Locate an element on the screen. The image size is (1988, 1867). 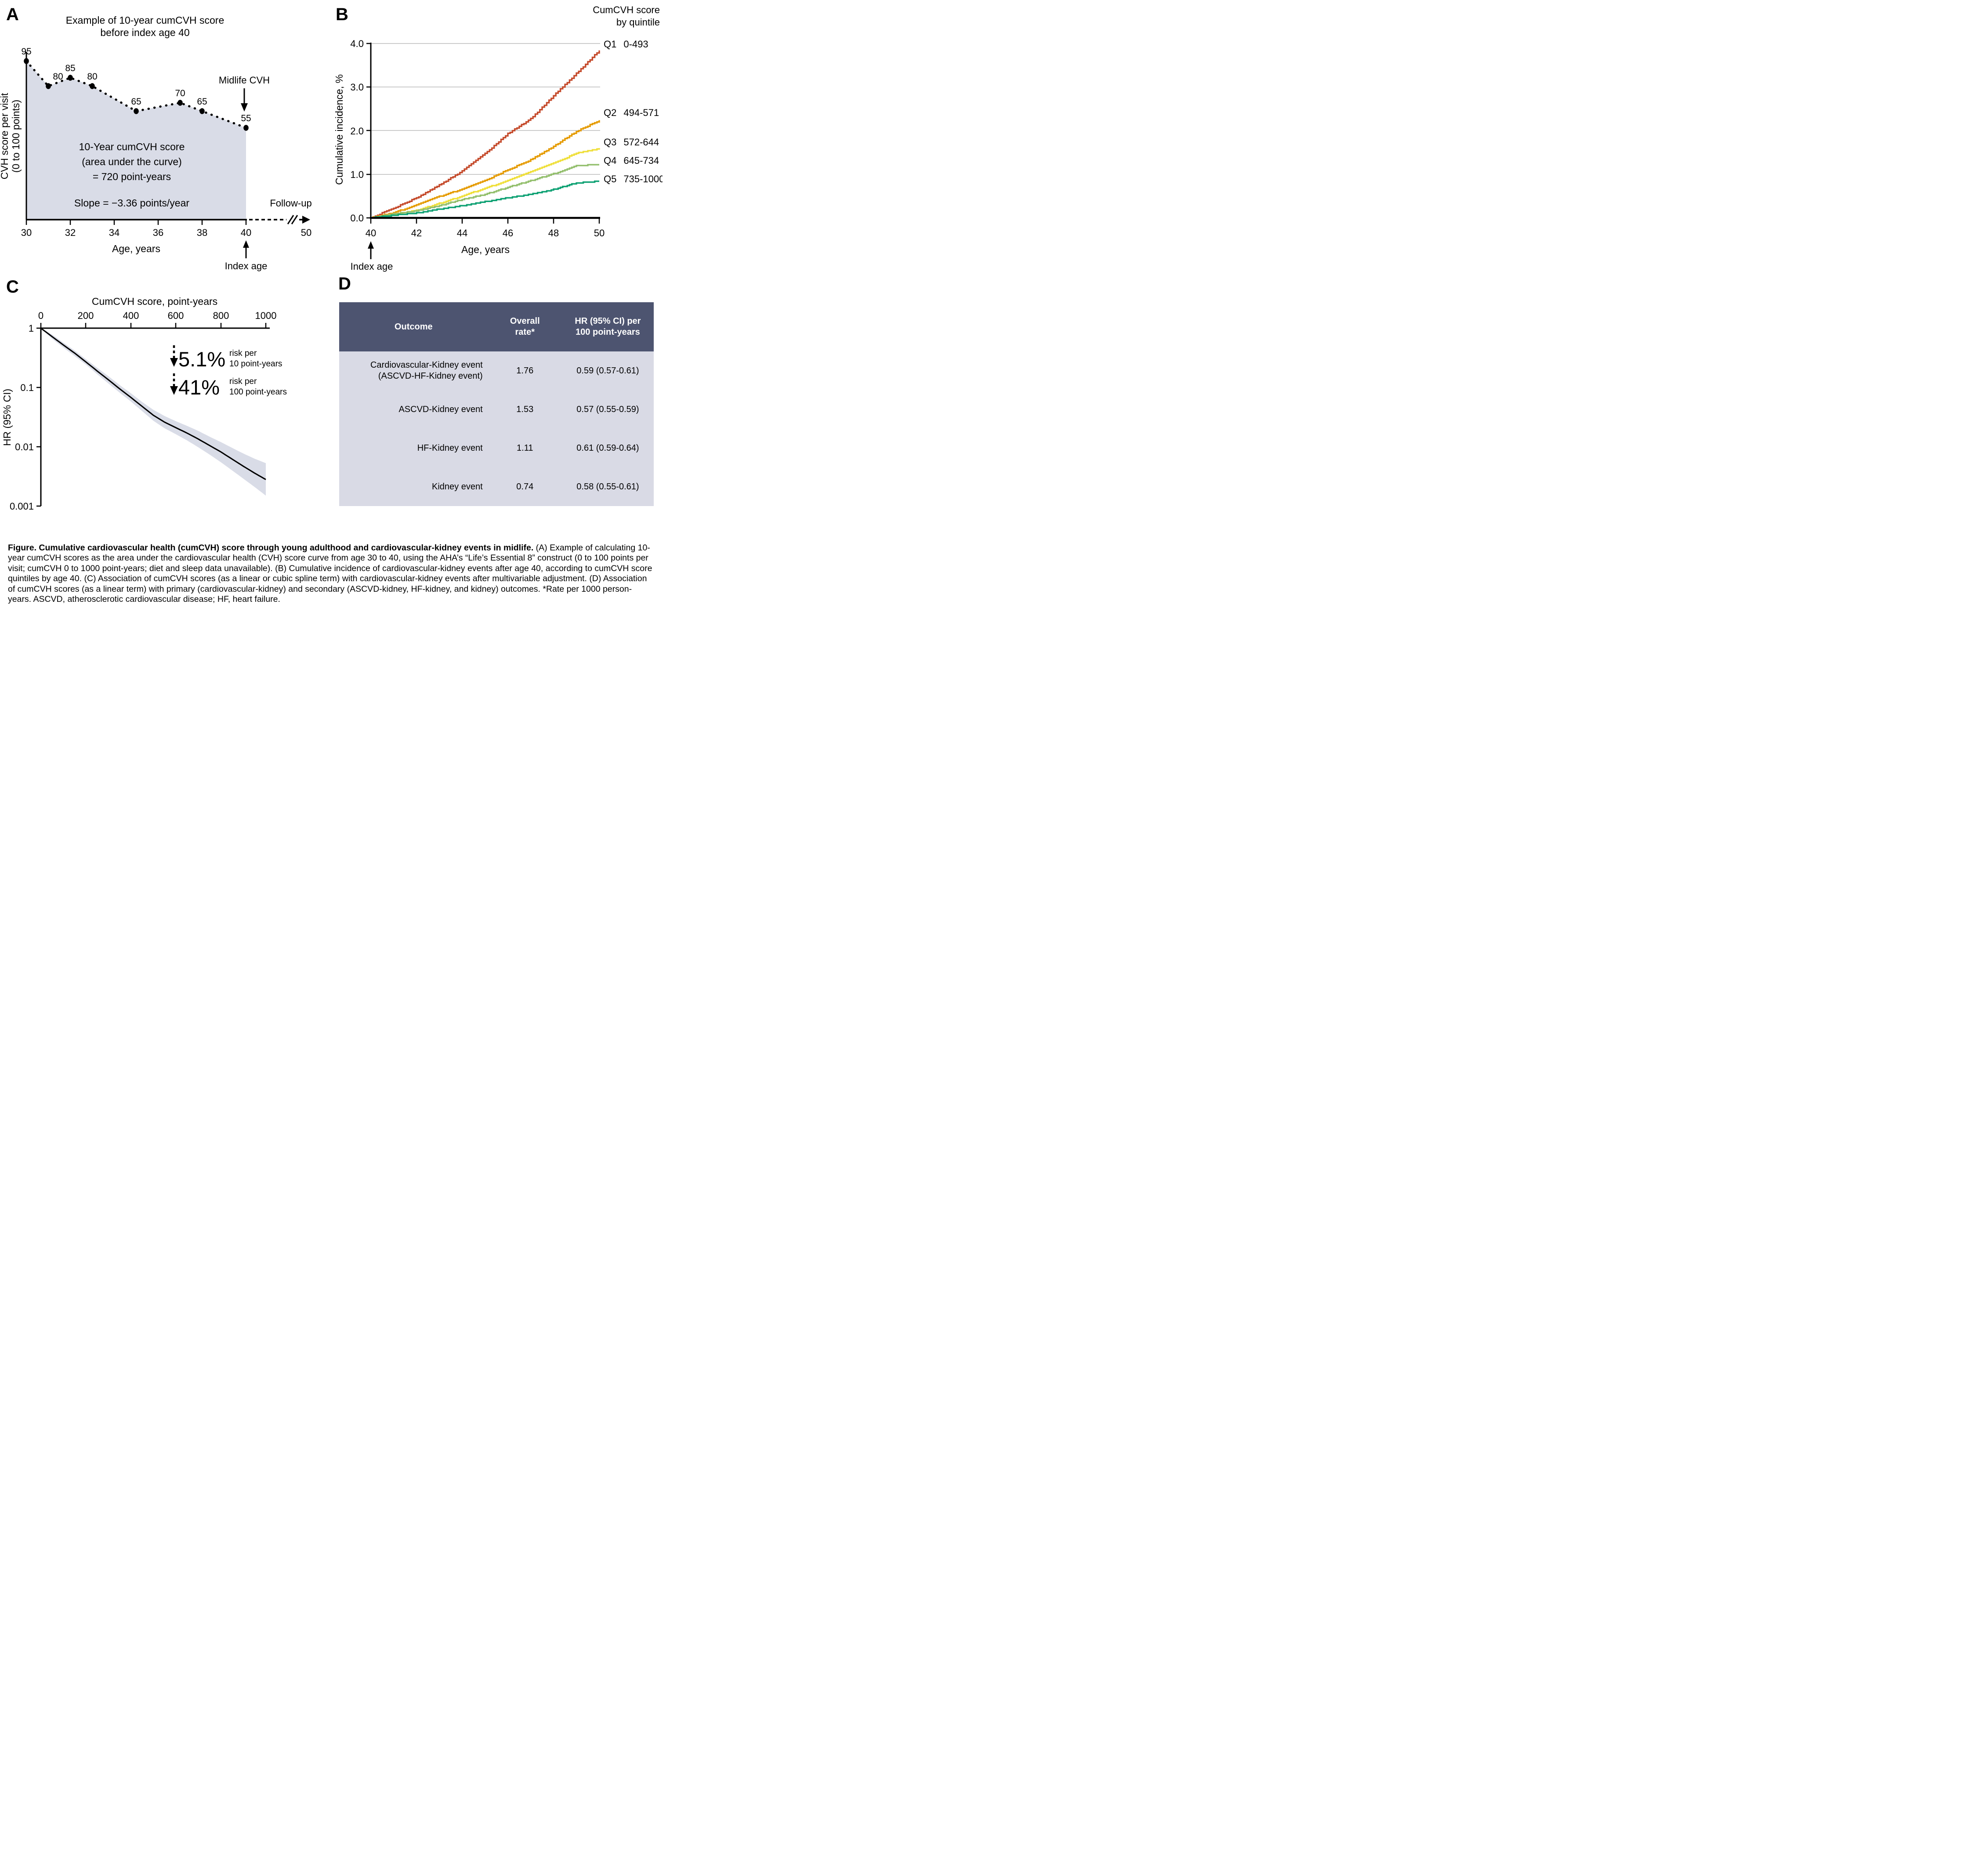
legend-q5-range: 735-1000 is located at coordinates (643, 179).